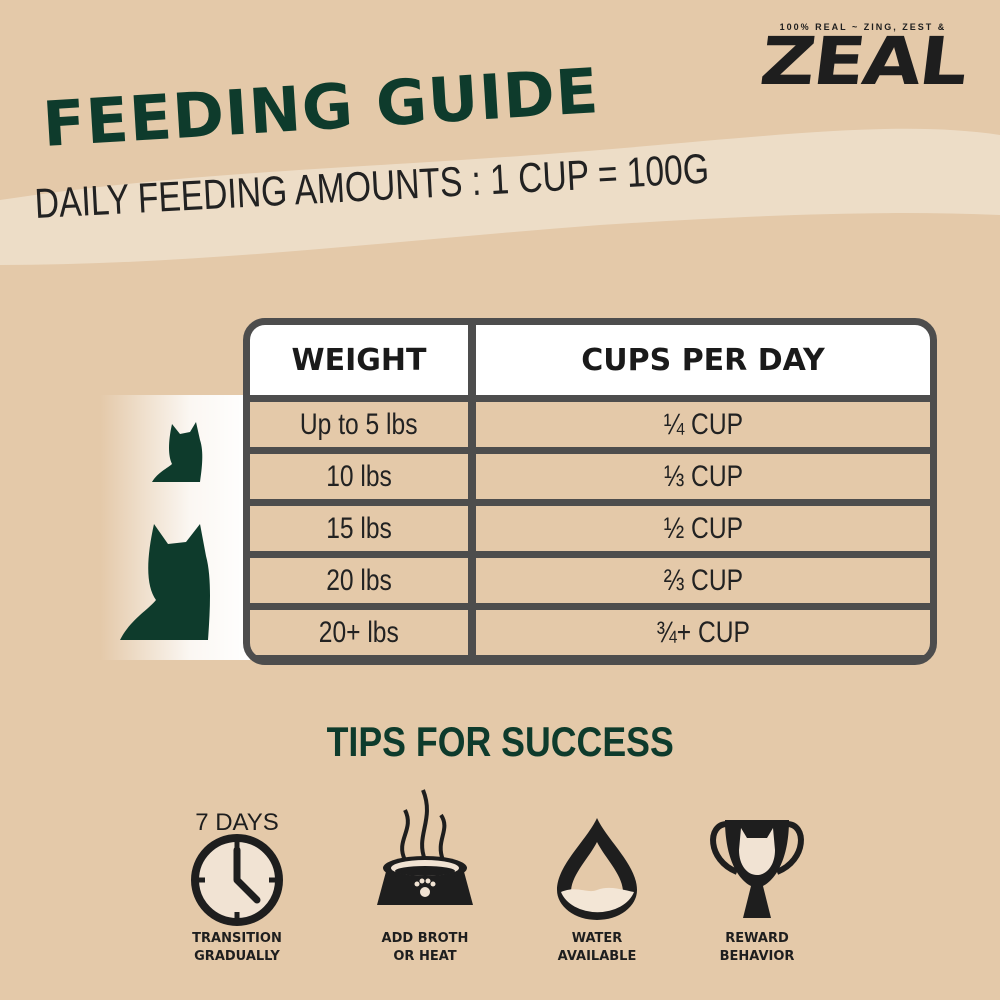 The height and width of the screenshot is (1000, 1000). I want to click on tip-label-2: BEHAVIOR, so click(757, 956).